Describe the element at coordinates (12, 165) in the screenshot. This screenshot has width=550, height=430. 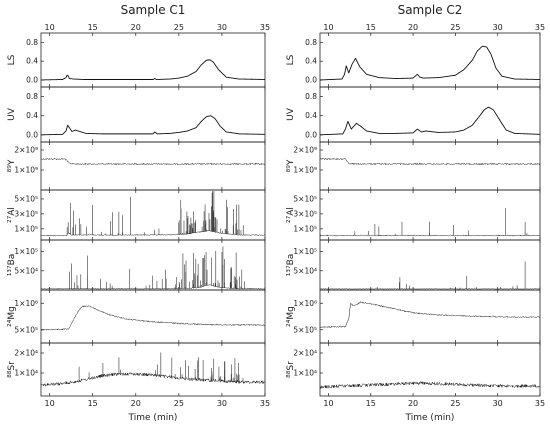
I see `panel-ylabel: ⁸⁹Y` at that location.